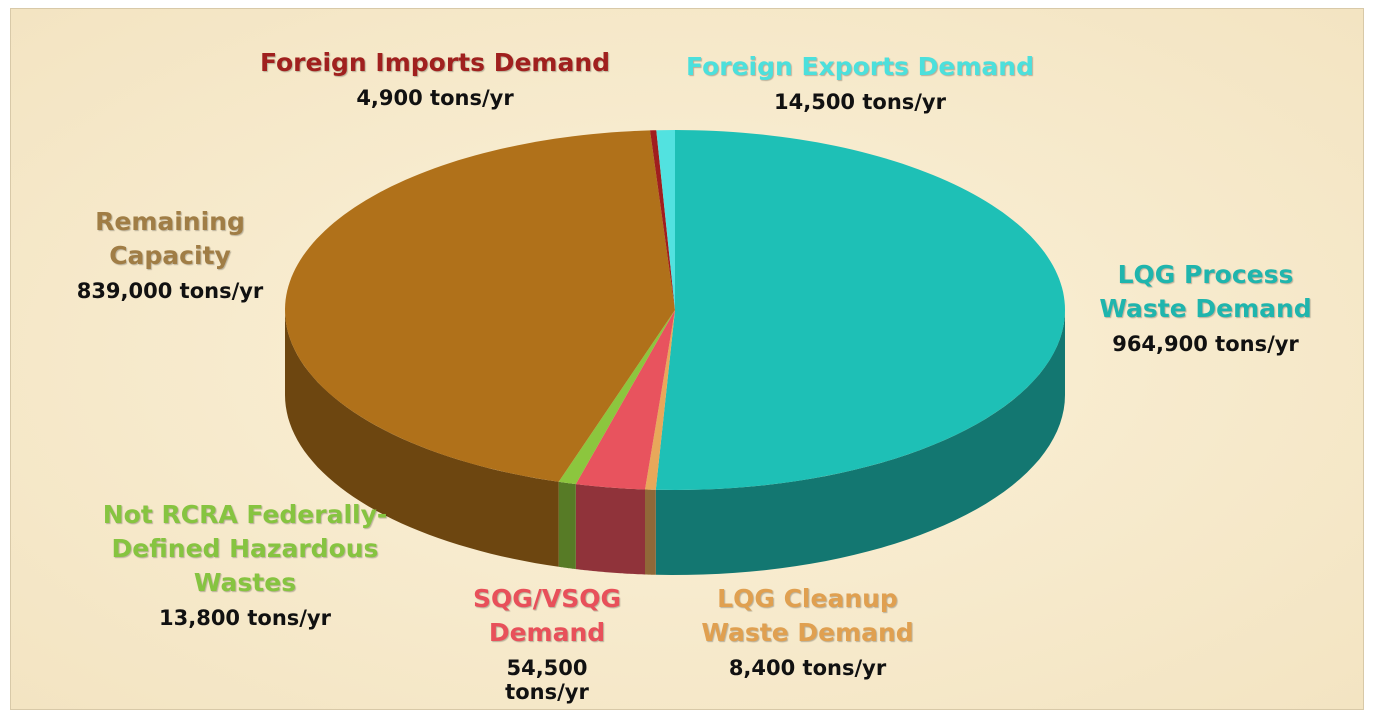 This screenshot has width=1373, height=717. Describe the element at coordinates (807, 668) in the screenshot. I see `value-label: 8,400 tons/yr` at that location.